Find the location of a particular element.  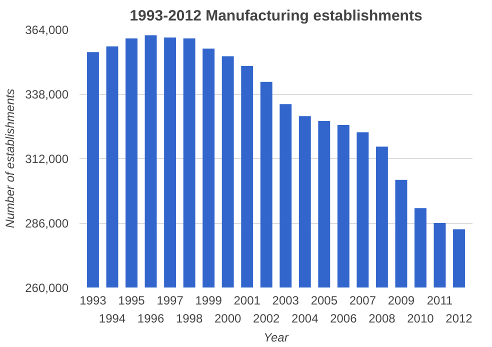

x-tick-label: 2009 is located at coordinates (401, 301).